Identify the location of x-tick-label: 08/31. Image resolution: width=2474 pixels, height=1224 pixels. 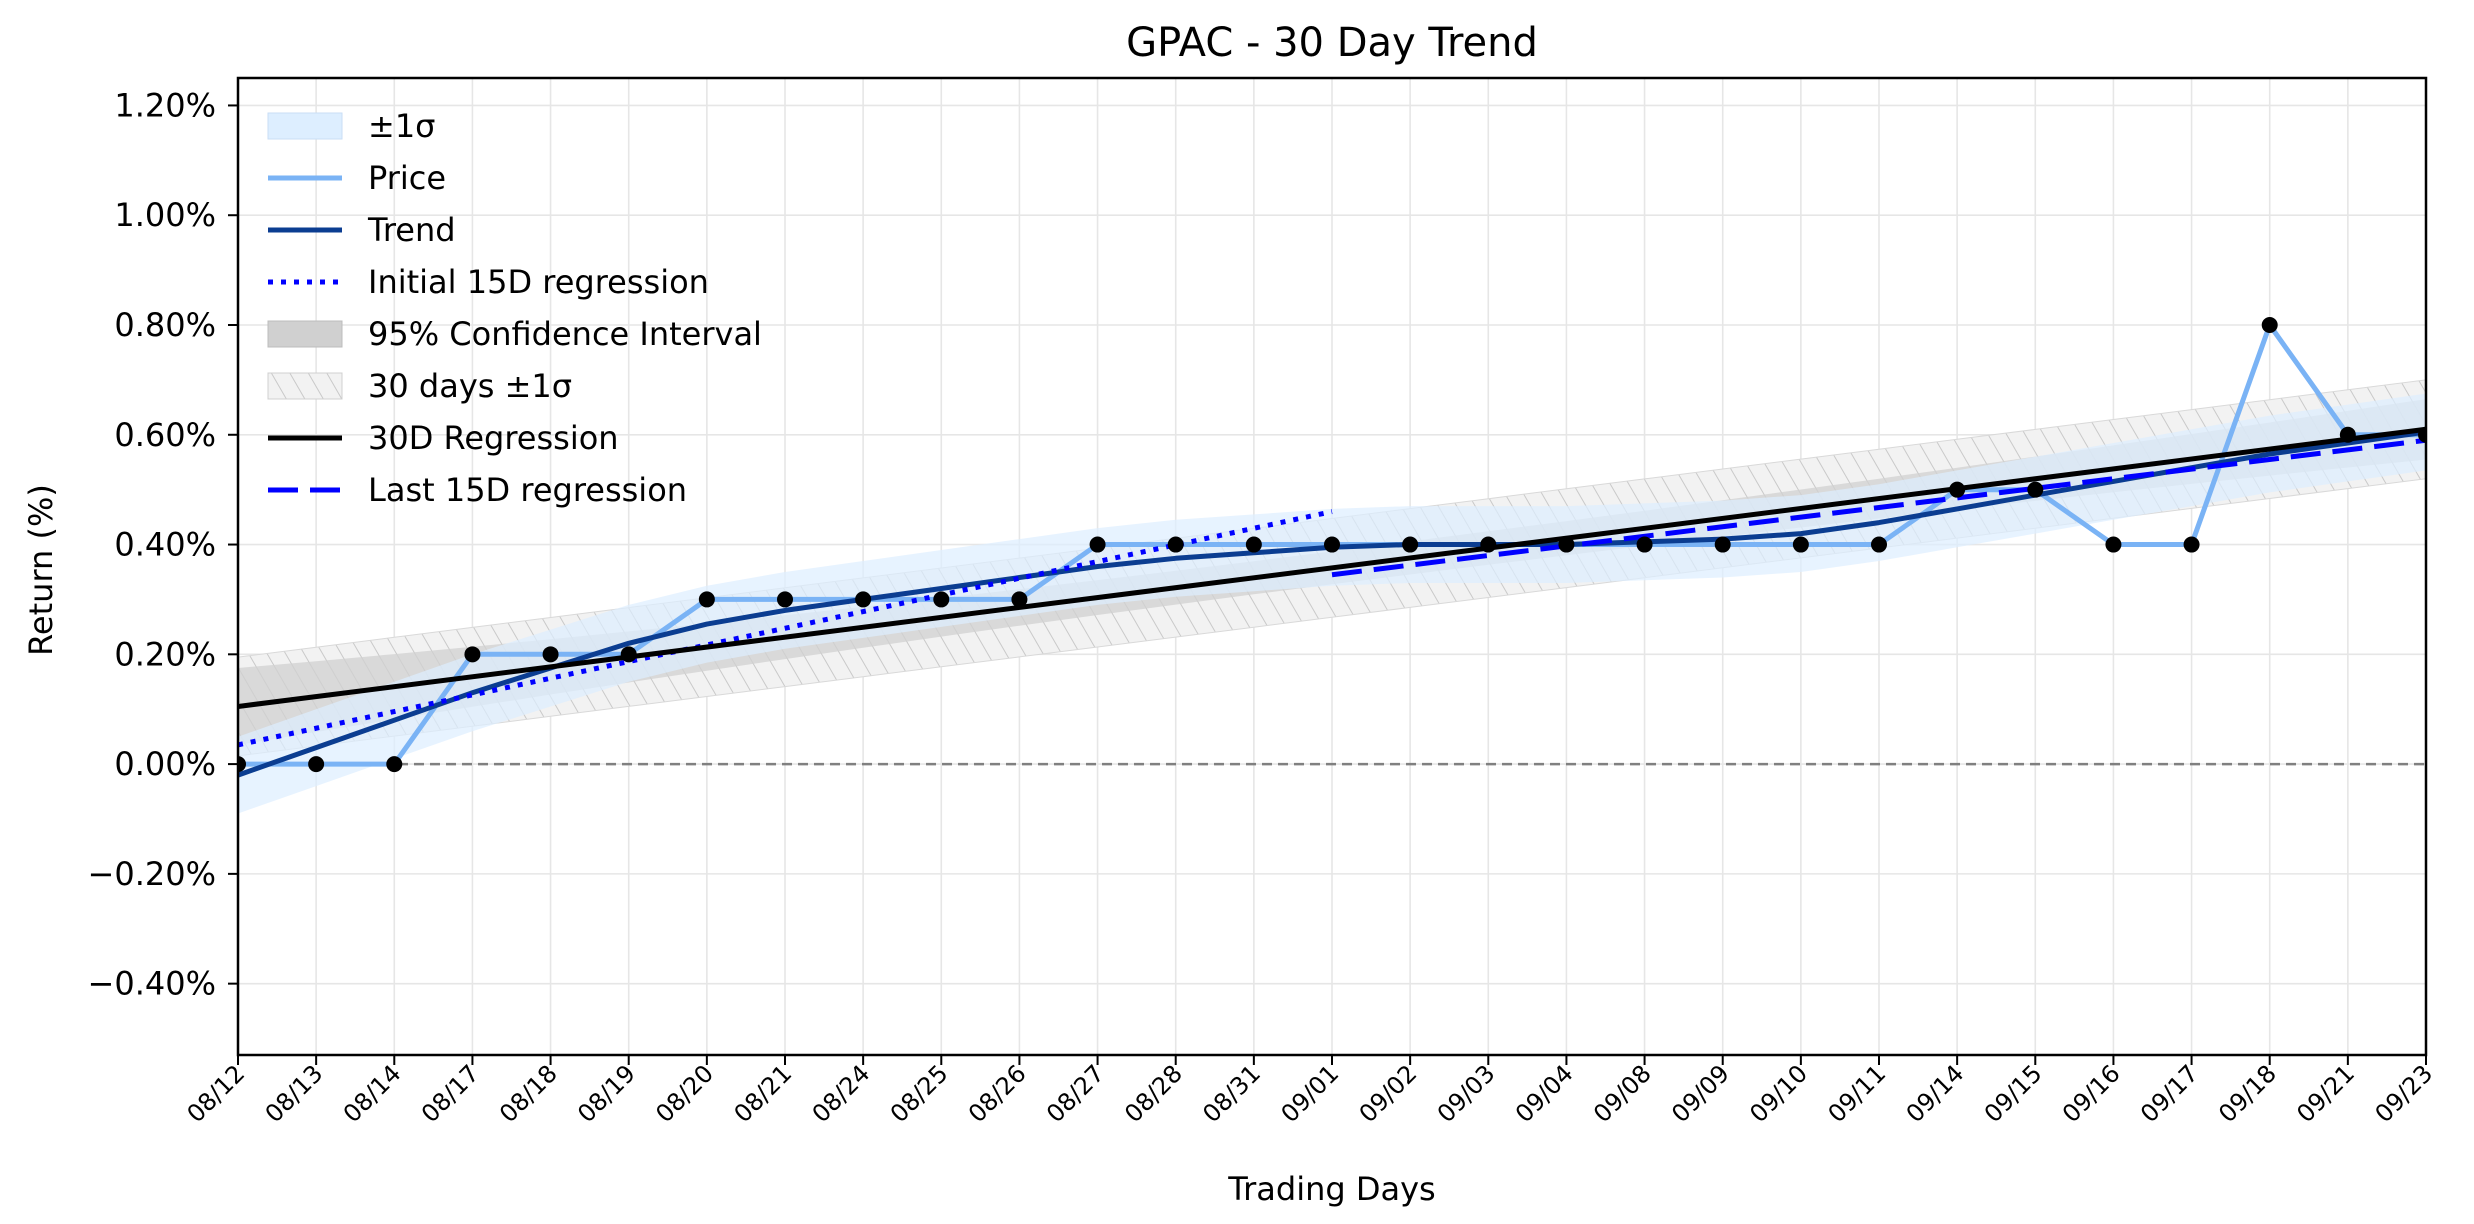
(1231, 1093).